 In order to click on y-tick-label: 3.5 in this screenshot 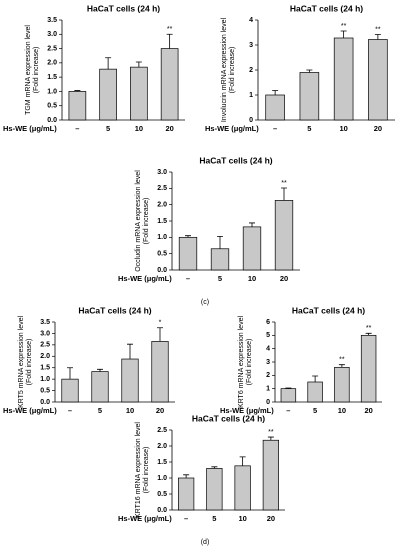, I will do `click(52, 20)`.